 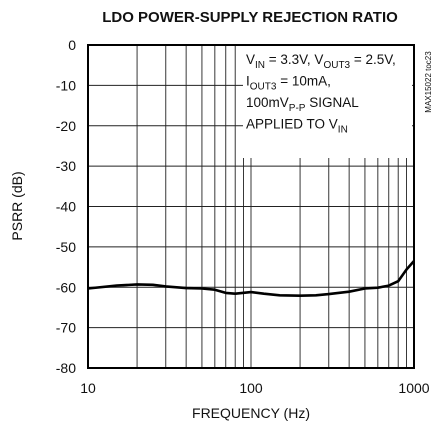 I want to click on y-tick-label: -30, so click(x=66, y=166).